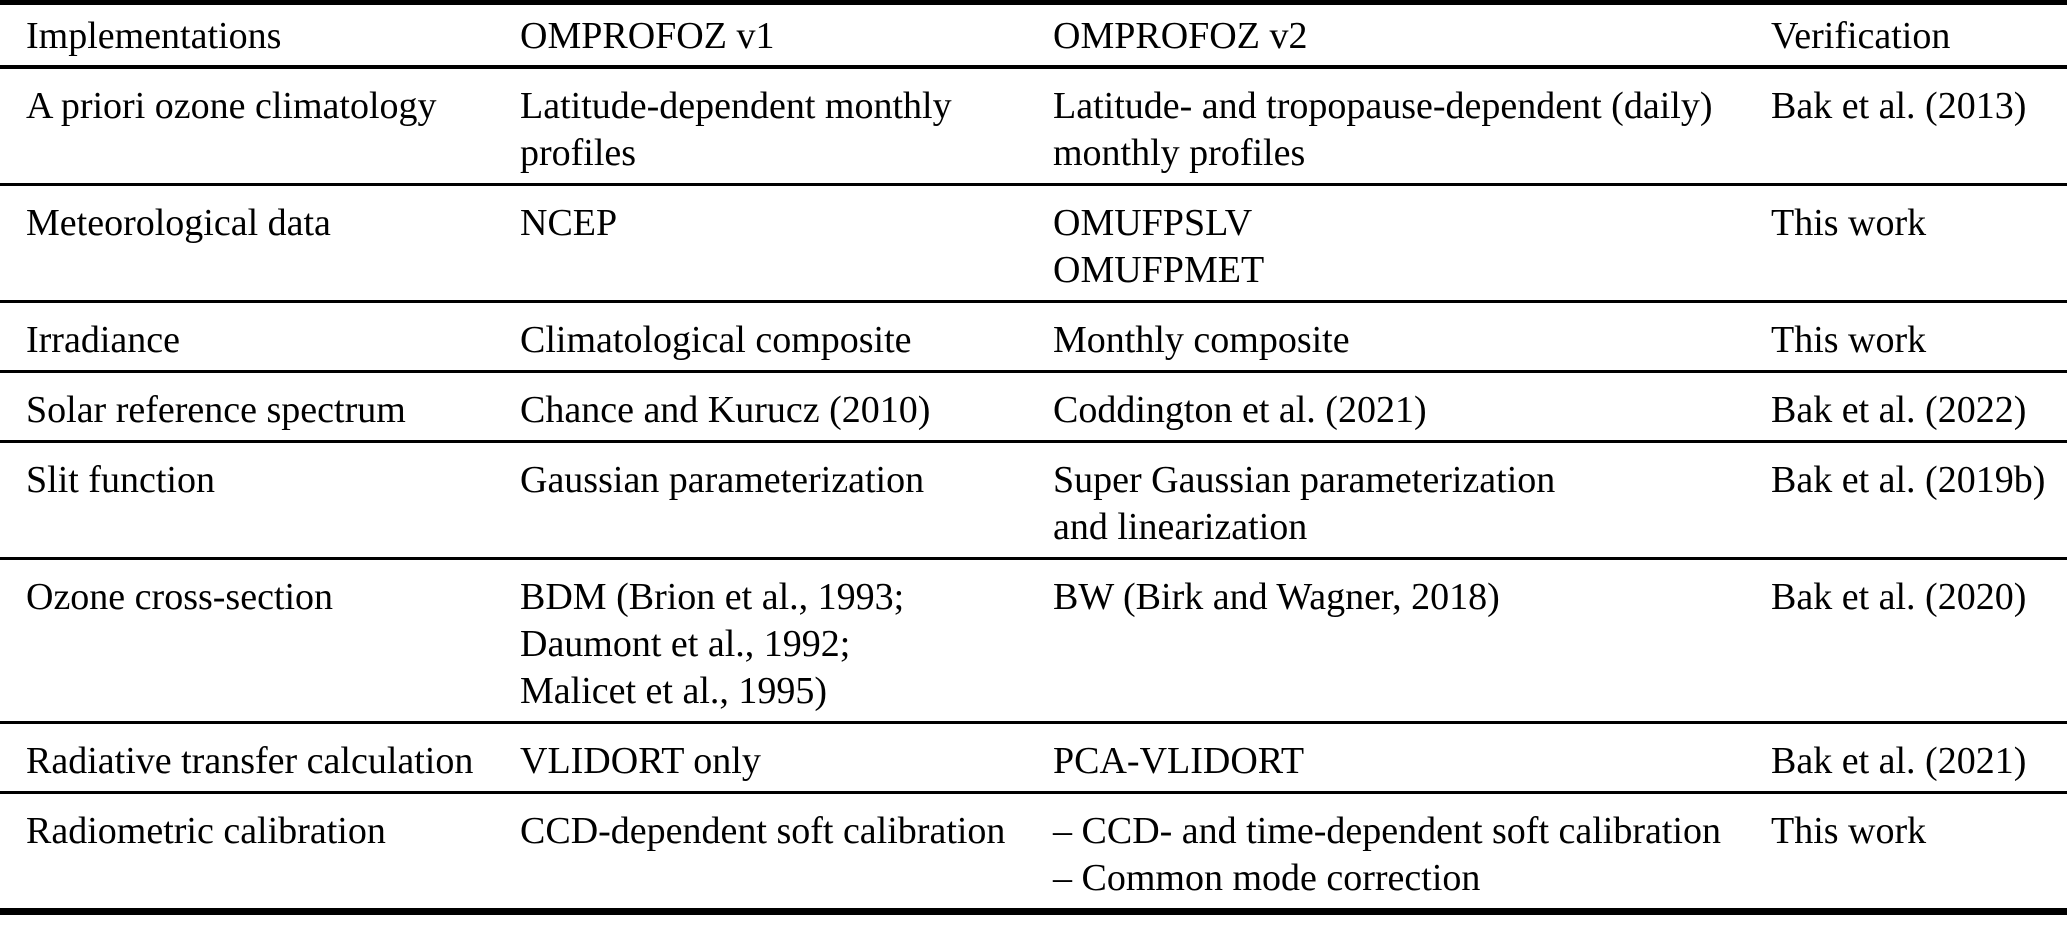 The height and width of the screenshot is (926, 2067). I want to click on cell-v1: Latitude-dependent monthly profiles, so click(786, 126).